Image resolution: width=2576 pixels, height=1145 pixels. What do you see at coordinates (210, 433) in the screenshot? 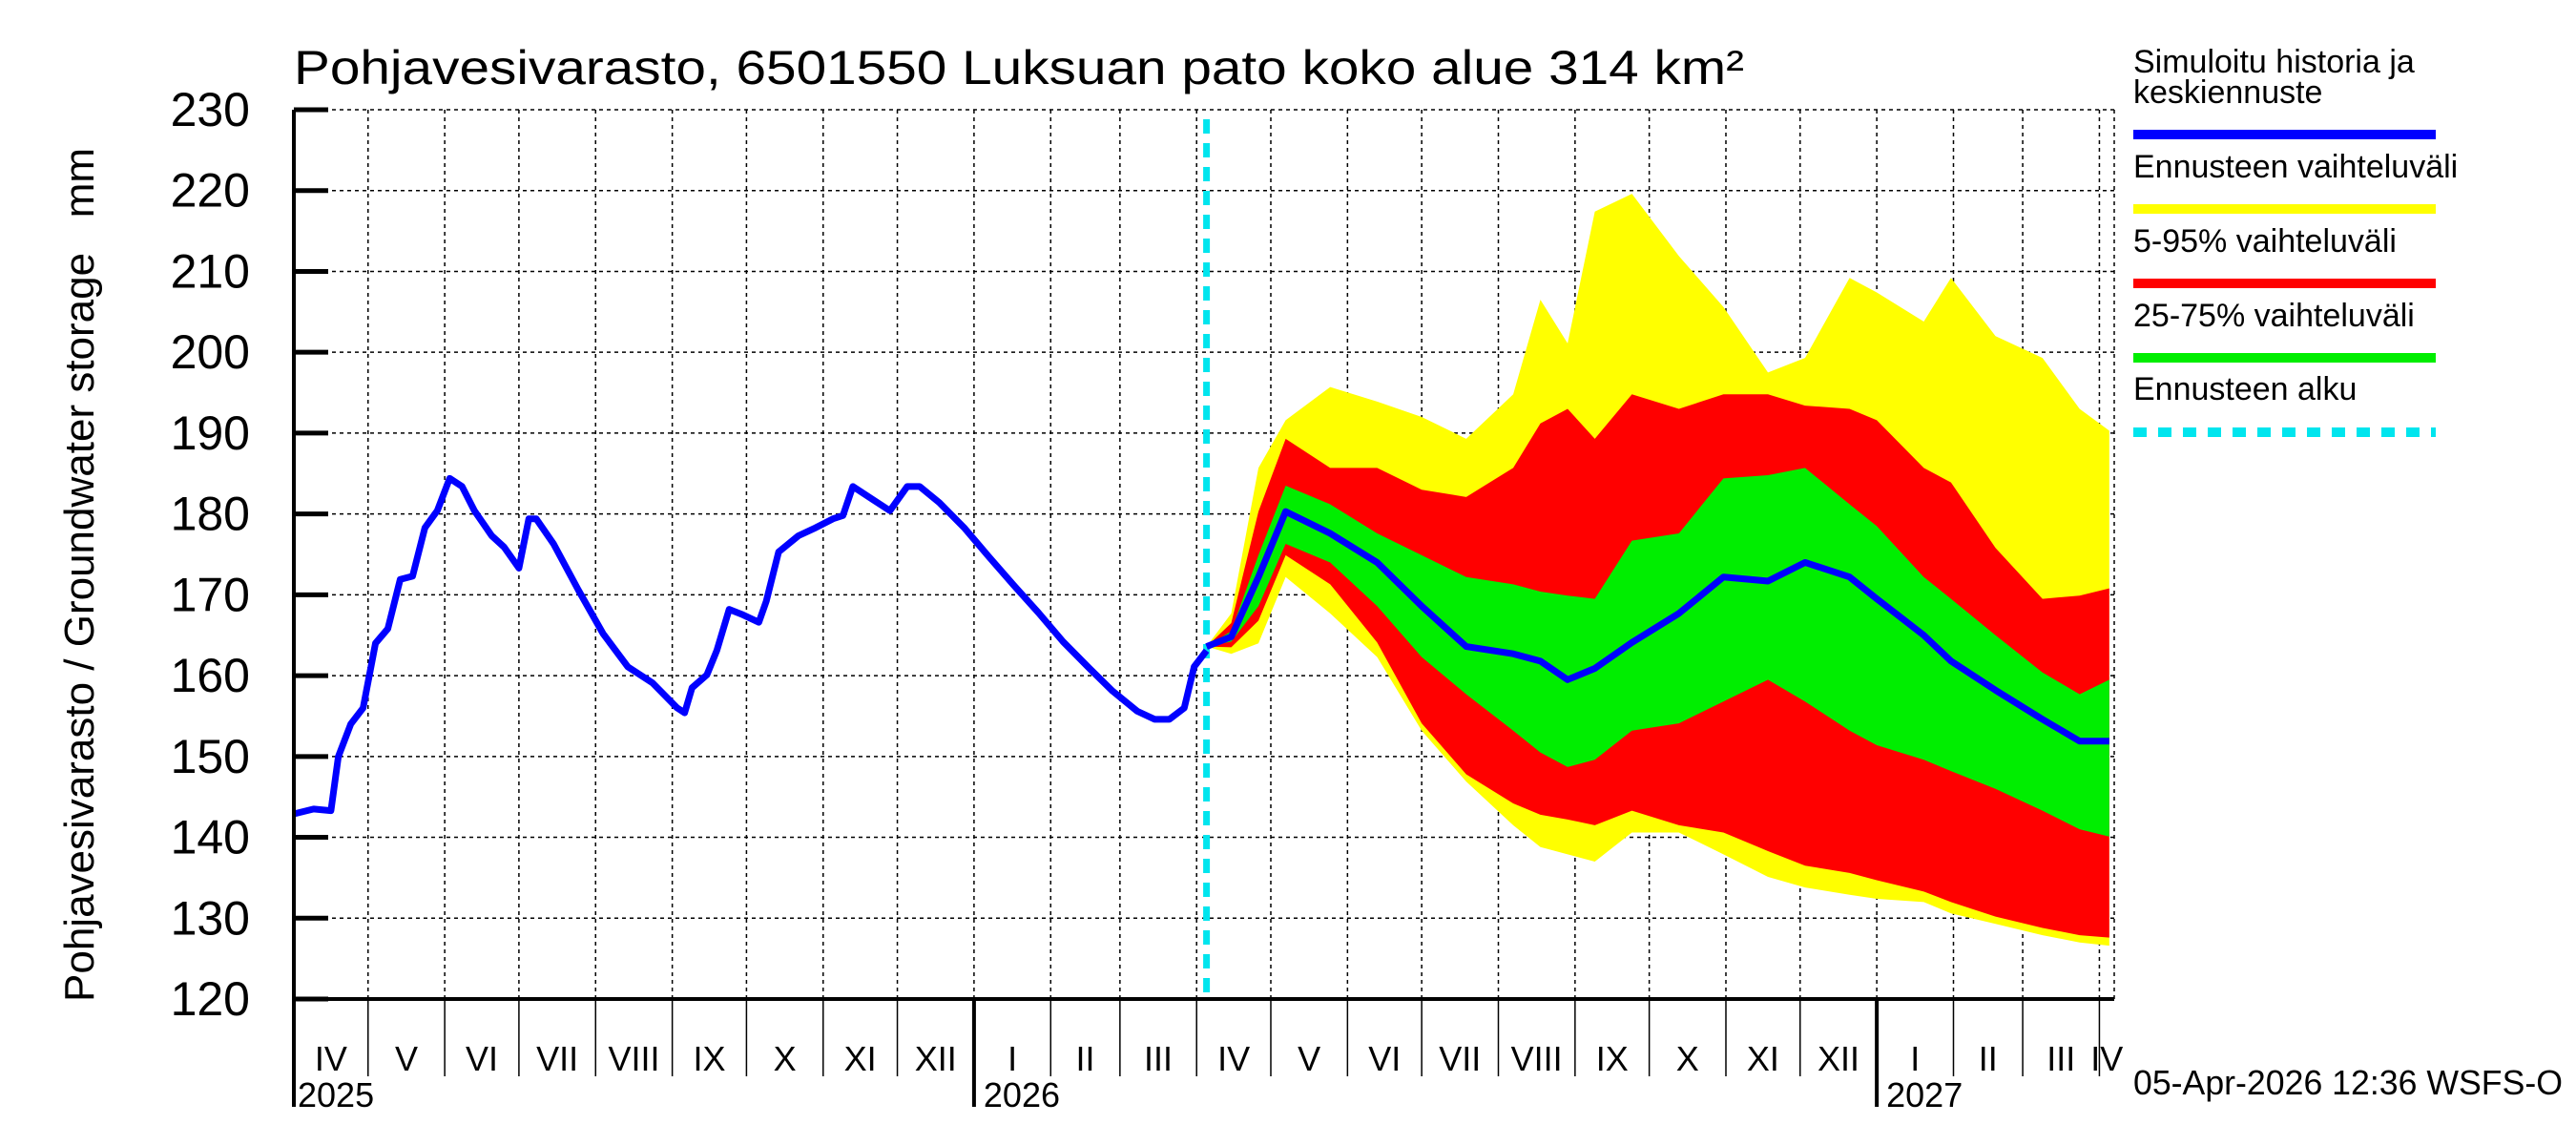
I see `y-tick-label: 190` at bounding box center [210, 433].